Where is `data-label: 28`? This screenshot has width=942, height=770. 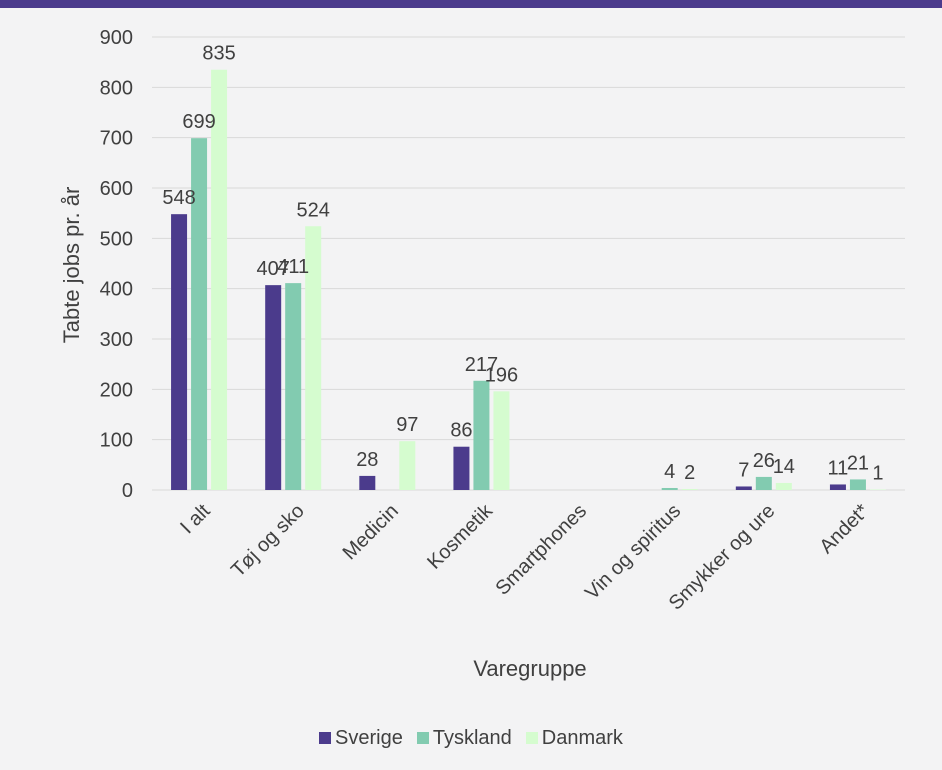
data-label: 28 is located at coordinates (367, 460).